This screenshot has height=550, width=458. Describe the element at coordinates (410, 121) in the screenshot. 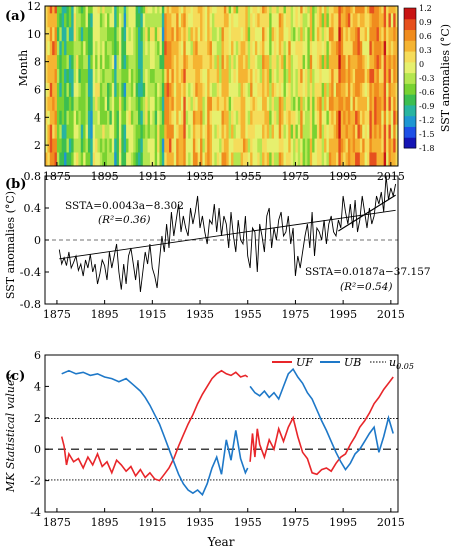

I see `colorbar-swatch` at that location.